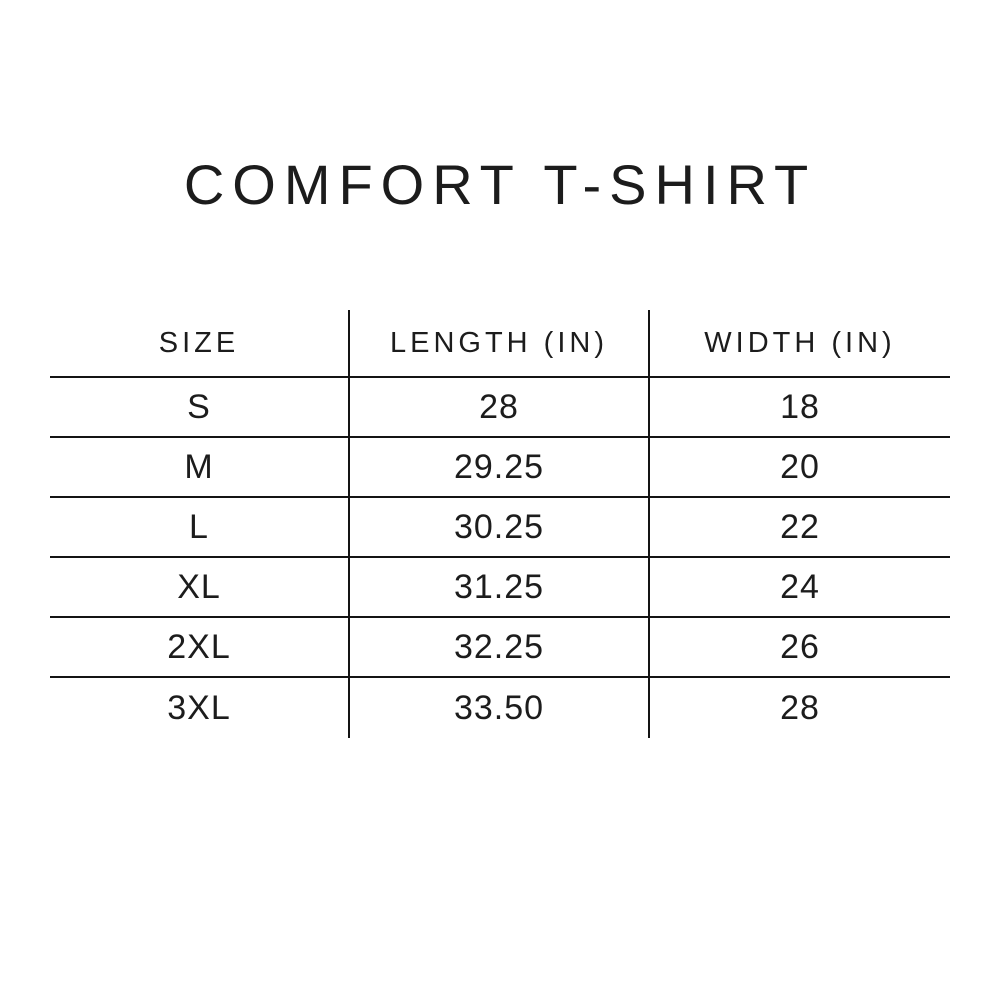  Describe the element at coordinates (200, 708) in the screenshot. I see `size-cell: 3XL` at that location.